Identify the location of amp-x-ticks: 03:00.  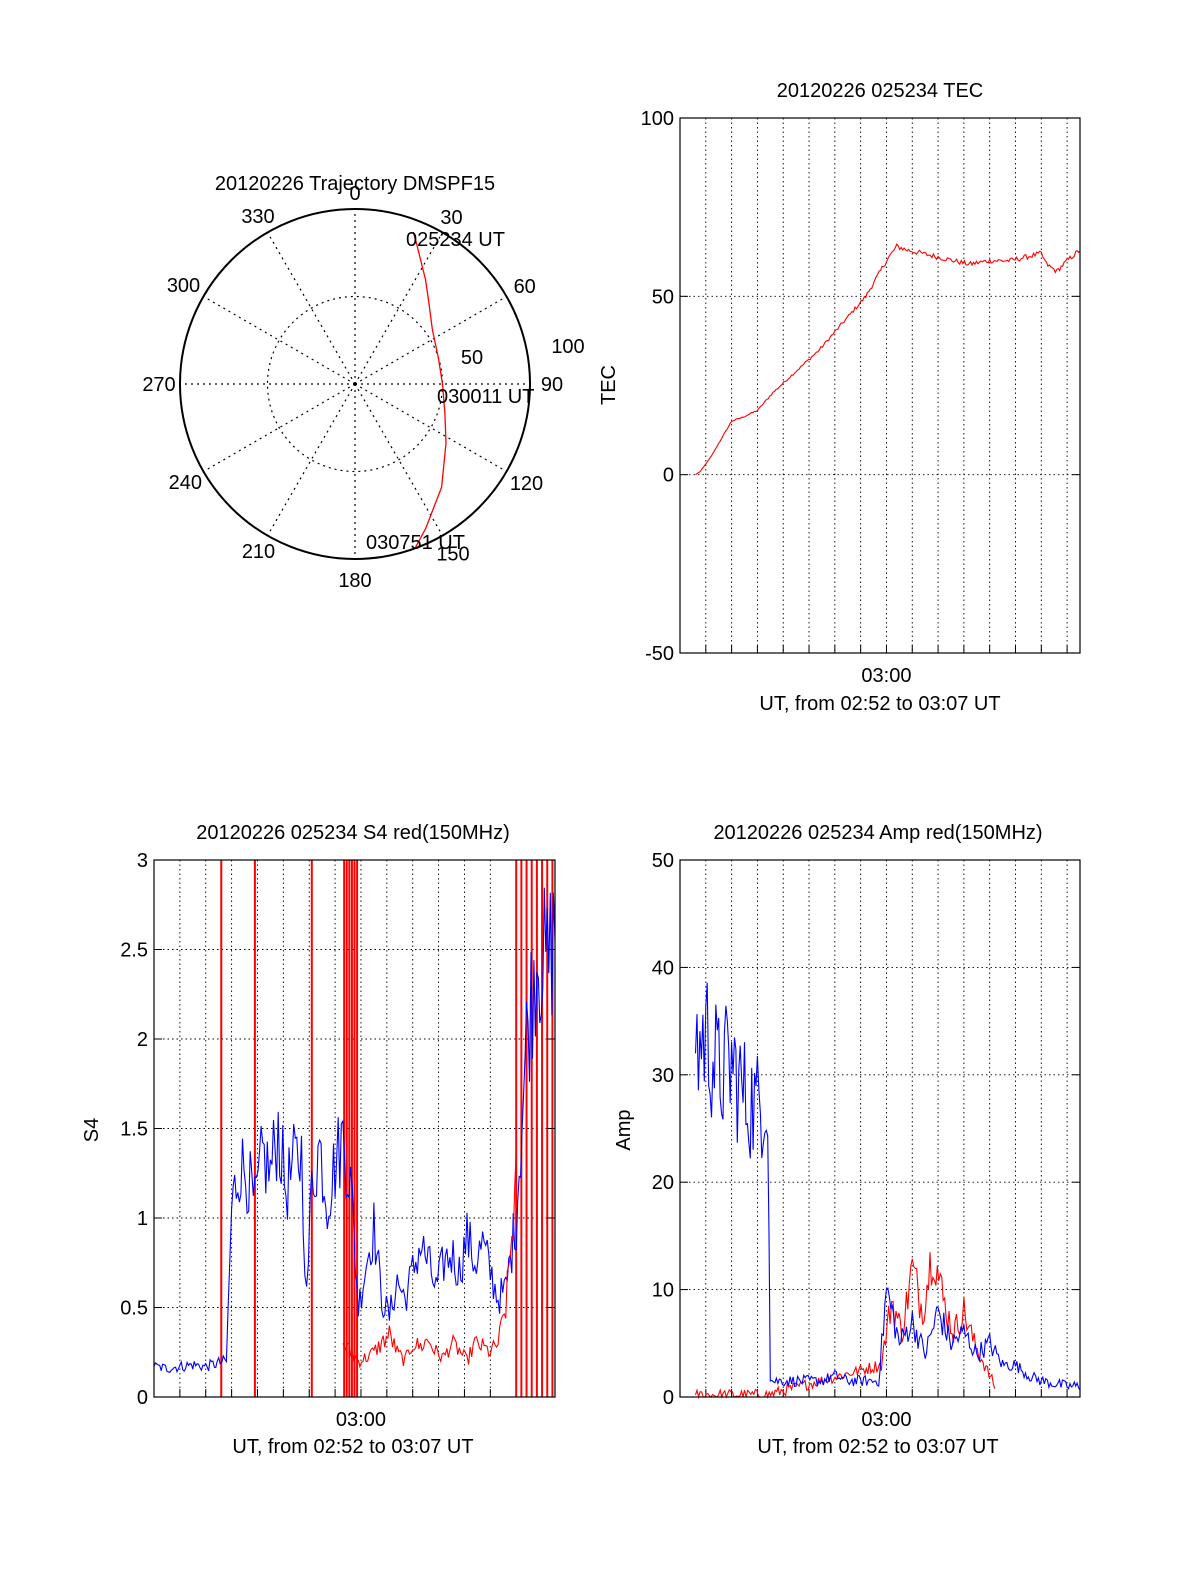
(886, 1420).